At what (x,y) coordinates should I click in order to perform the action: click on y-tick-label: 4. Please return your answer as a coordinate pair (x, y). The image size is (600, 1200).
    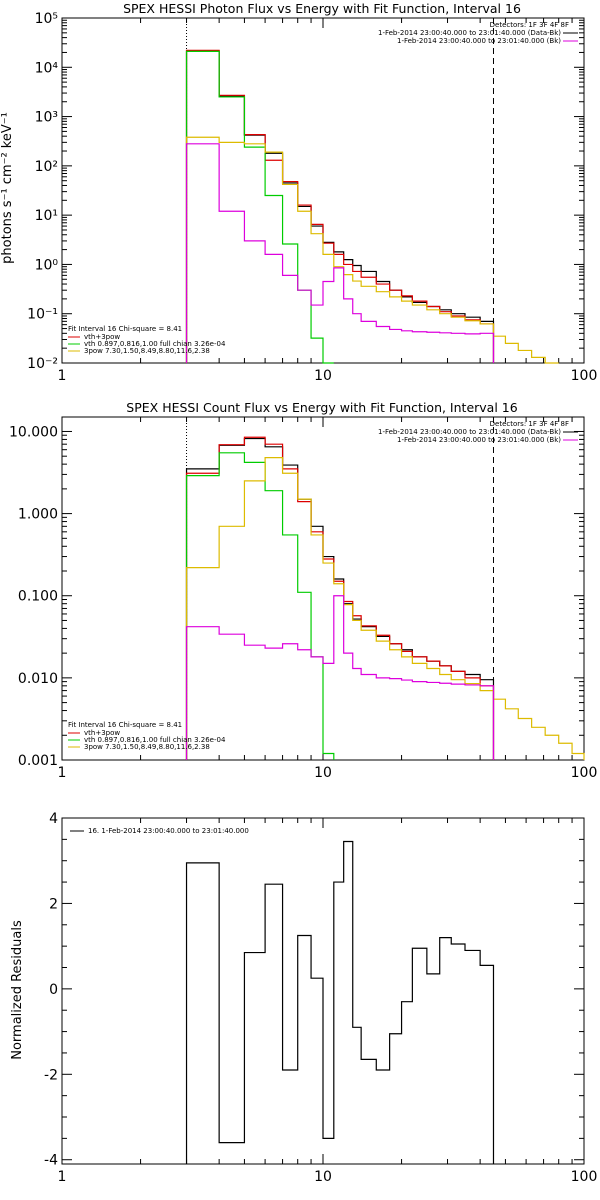
    Looking at the image, I should click on (53, 819).